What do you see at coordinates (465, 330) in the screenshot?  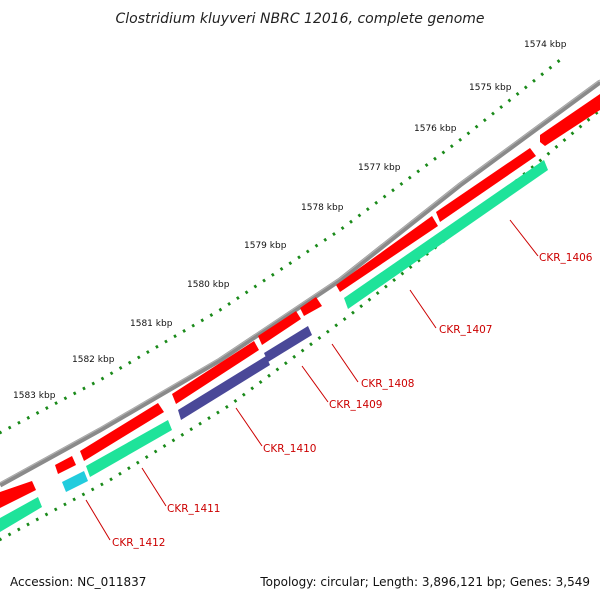 I see `gene-label: CKR_1407` at bounding box center [465, 330].